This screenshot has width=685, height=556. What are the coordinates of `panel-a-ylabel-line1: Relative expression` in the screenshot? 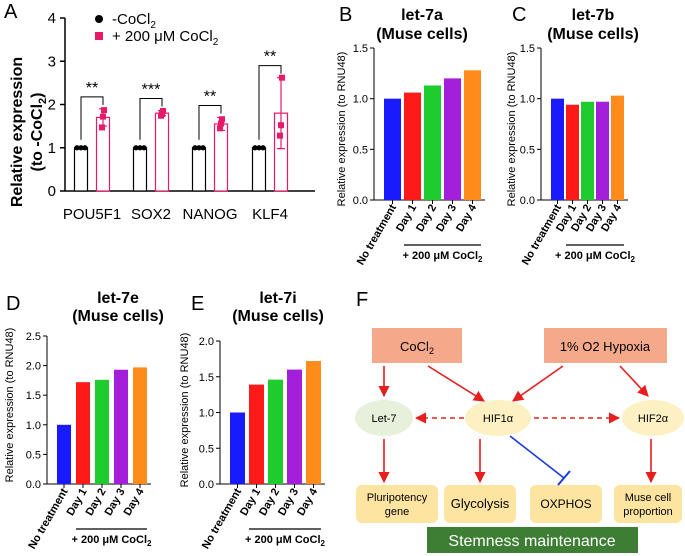 It's located at (17, 132).